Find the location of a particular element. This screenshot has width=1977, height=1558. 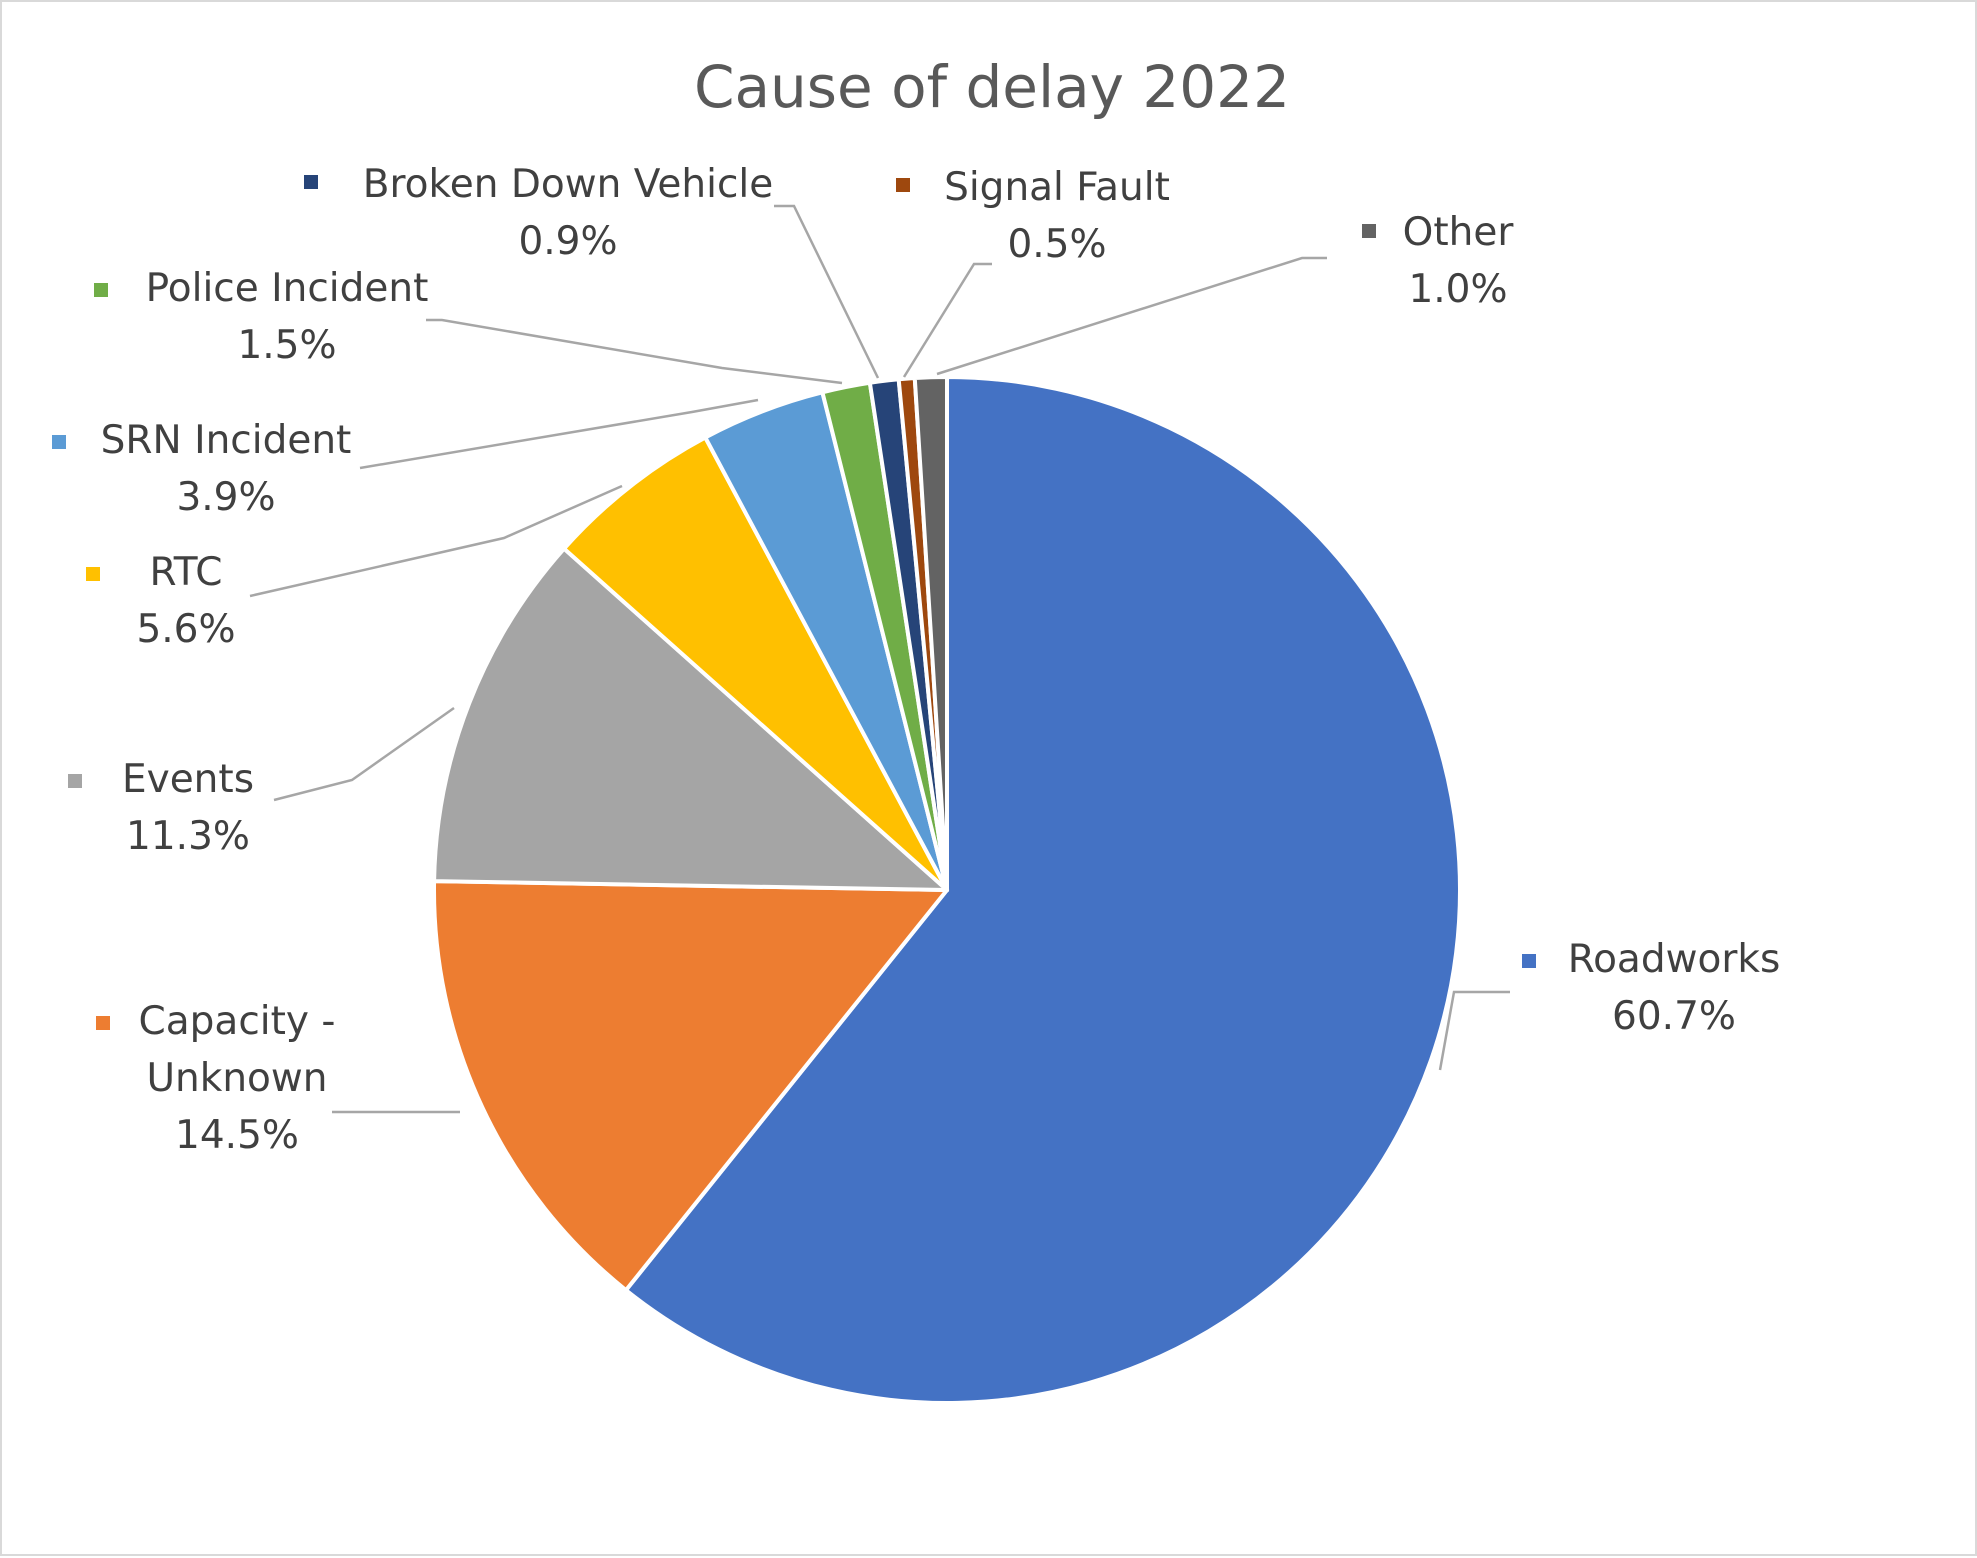

leader-line-broken-down-vehicle is located at coordinates (827, 291).